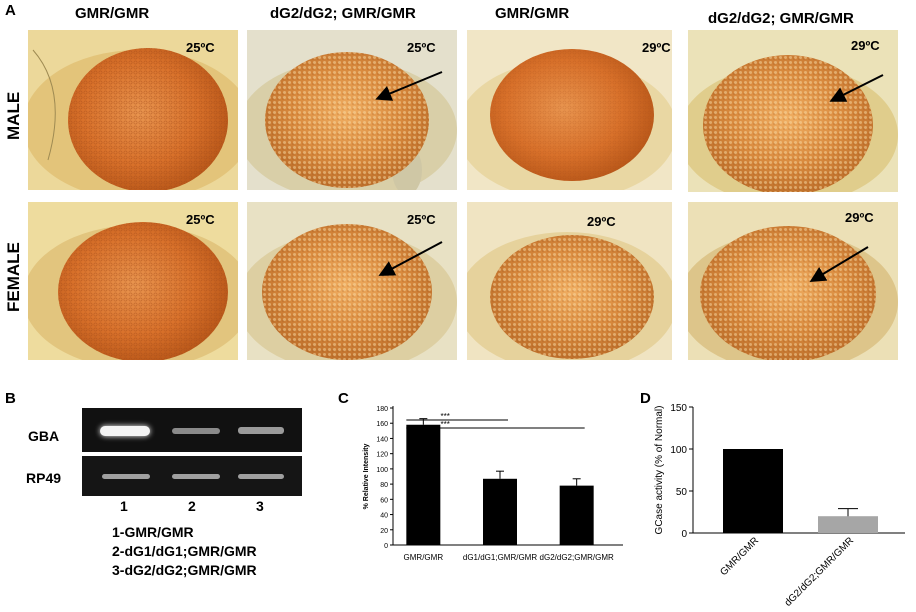 The height and width of the screenshot is (612, 916). I want to click on y-tick-label: 40, so click(384, 516).